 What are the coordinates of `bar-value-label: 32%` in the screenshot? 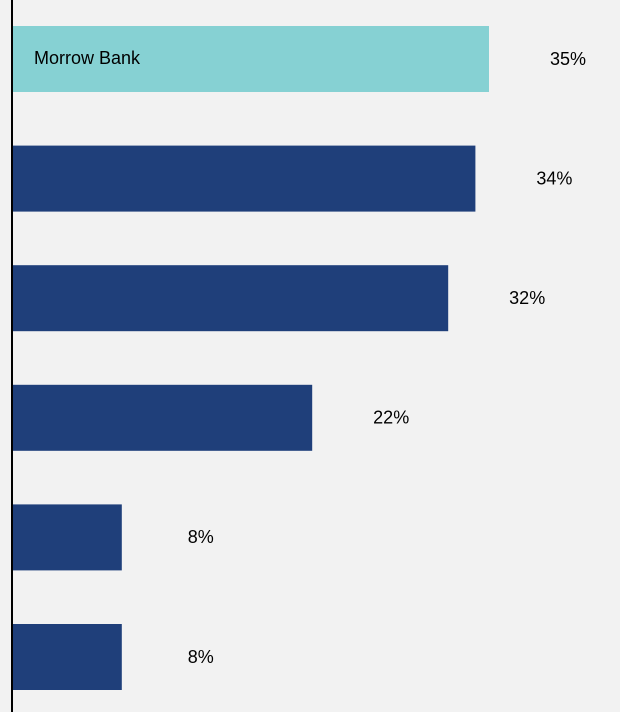 It's located at (527, 298).